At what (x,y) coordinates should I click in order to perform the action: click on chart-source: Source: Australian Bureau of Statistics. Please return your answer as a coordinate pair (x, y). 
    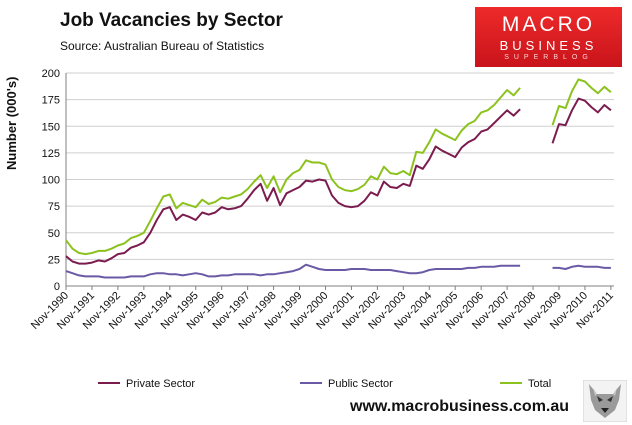
    Looking at the image, I should click on (162, 46).